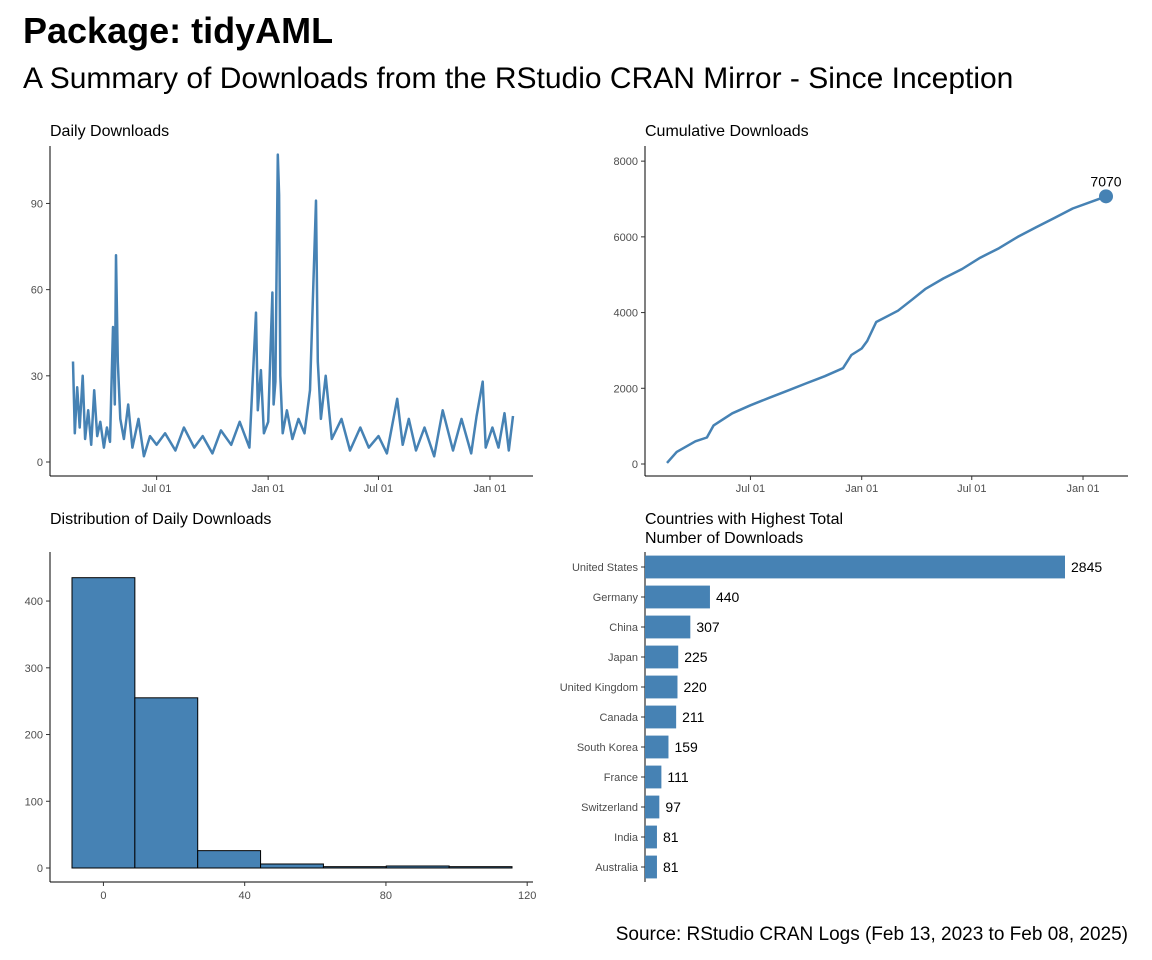  Describe the element at coordinates (626, 162) in the screenshot. I see `cumulative-y-tick-label: 8000` at that location.